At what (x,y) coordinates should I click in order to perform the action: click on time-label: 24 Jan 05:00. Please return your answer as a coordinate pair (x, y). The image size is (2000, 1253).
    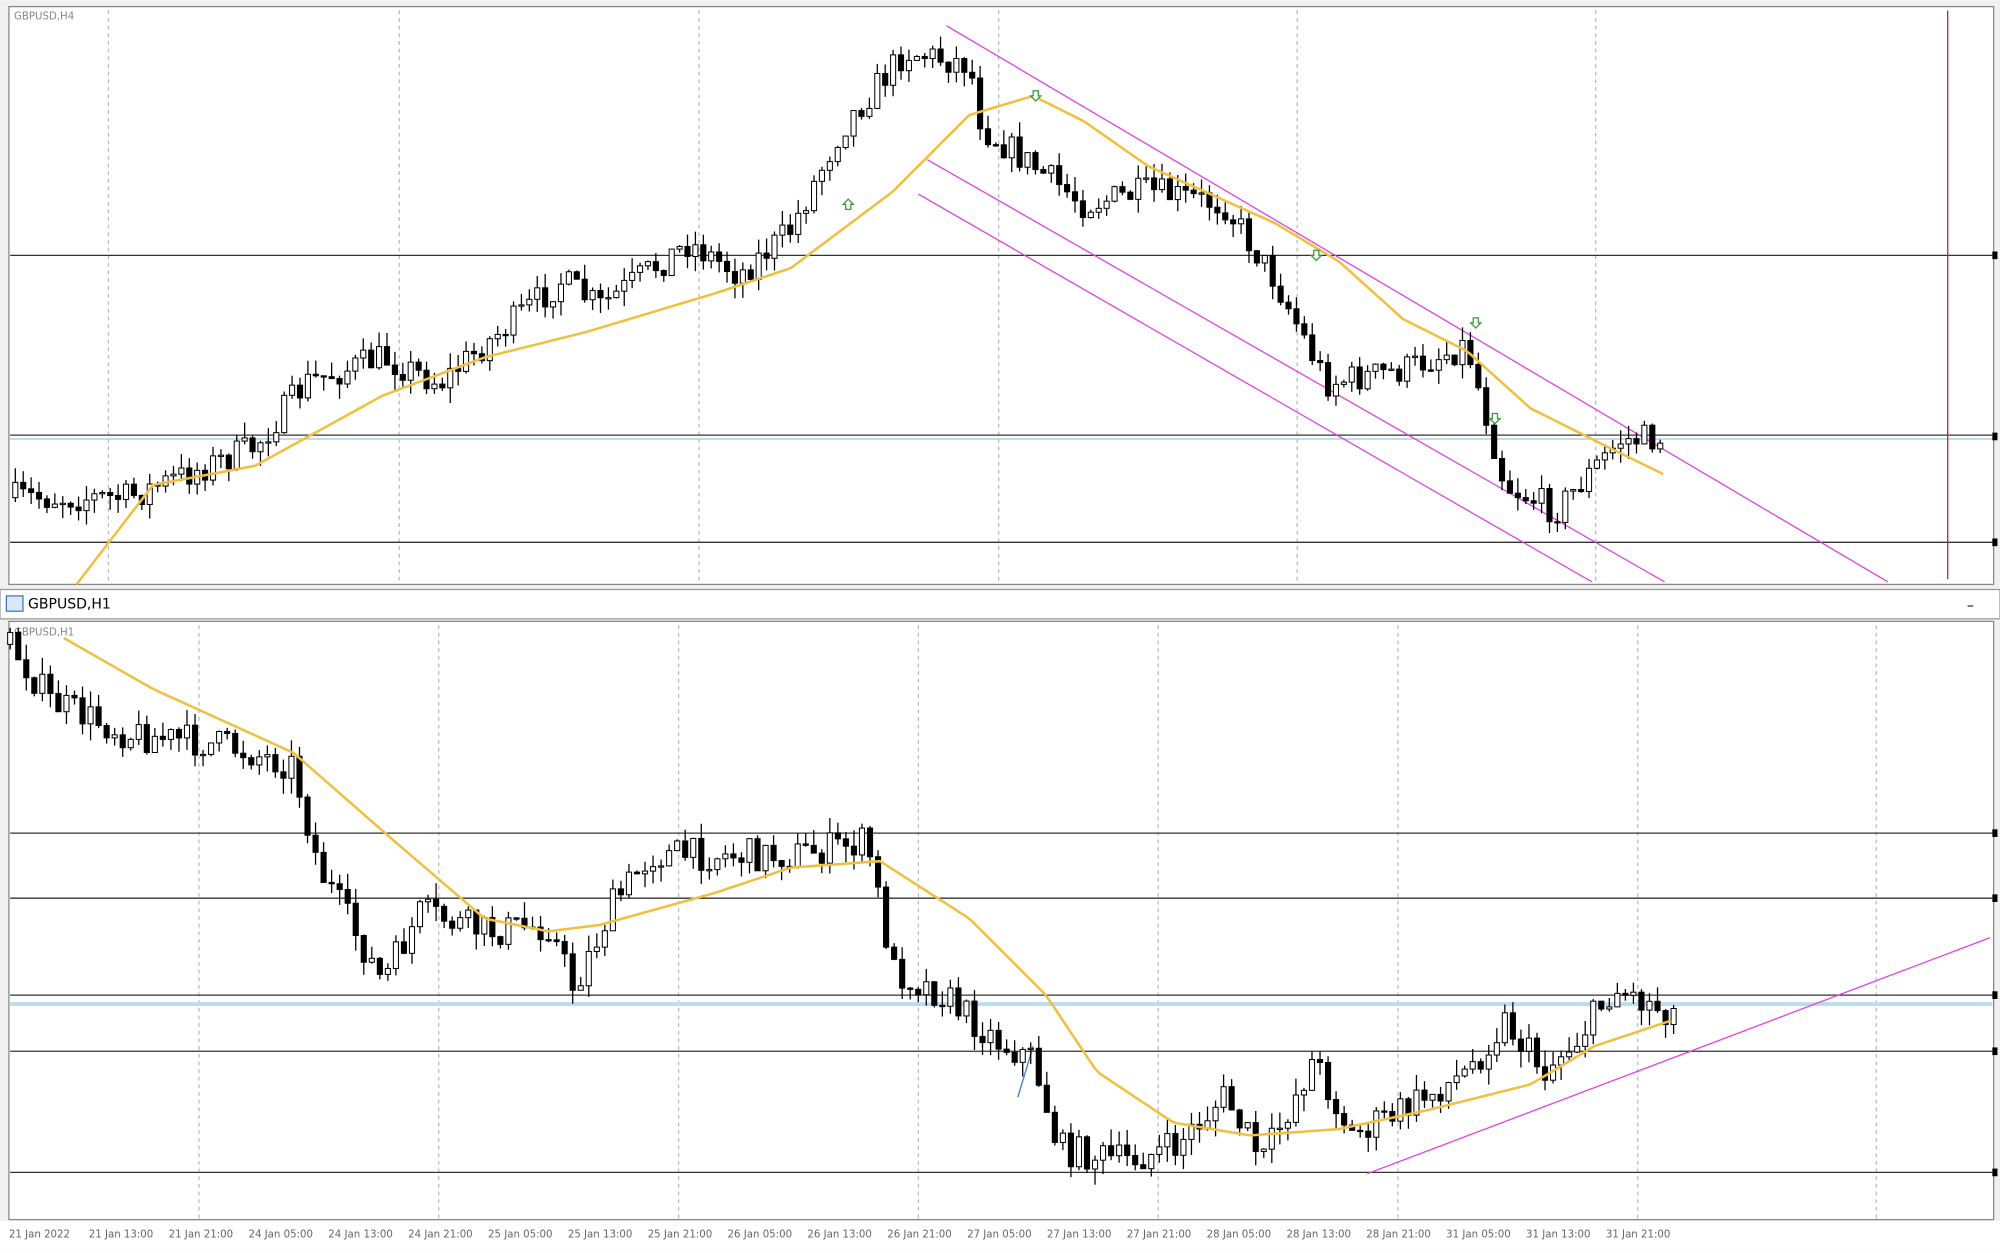
    Looking at the image, I should click on (280, 1234).